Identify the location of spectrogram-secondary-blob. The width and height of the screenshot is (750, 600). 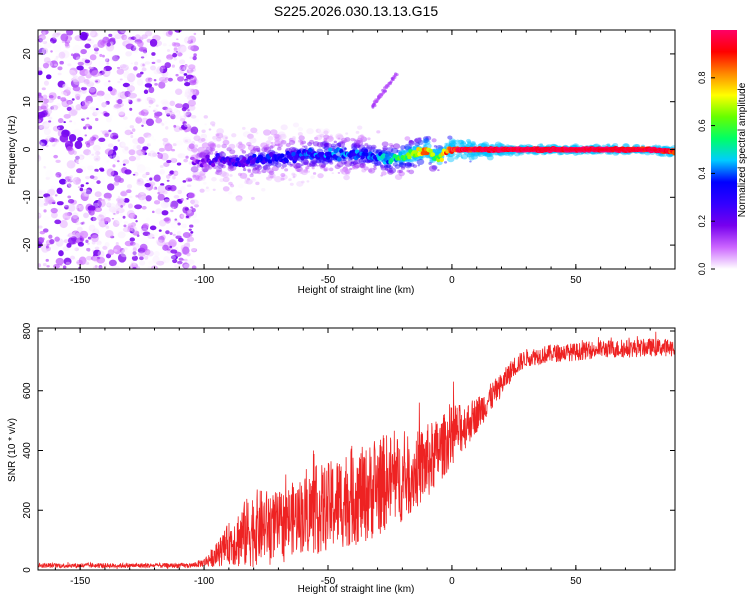
(380, 95).